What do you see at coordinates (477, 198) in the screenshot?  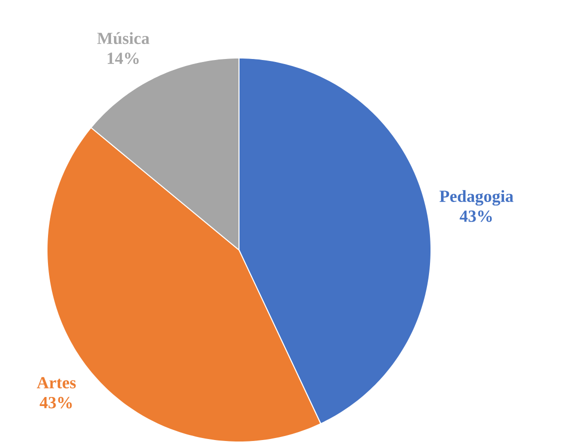 I see `slice-label: Pedagogia` at bounding box center [477, 198].